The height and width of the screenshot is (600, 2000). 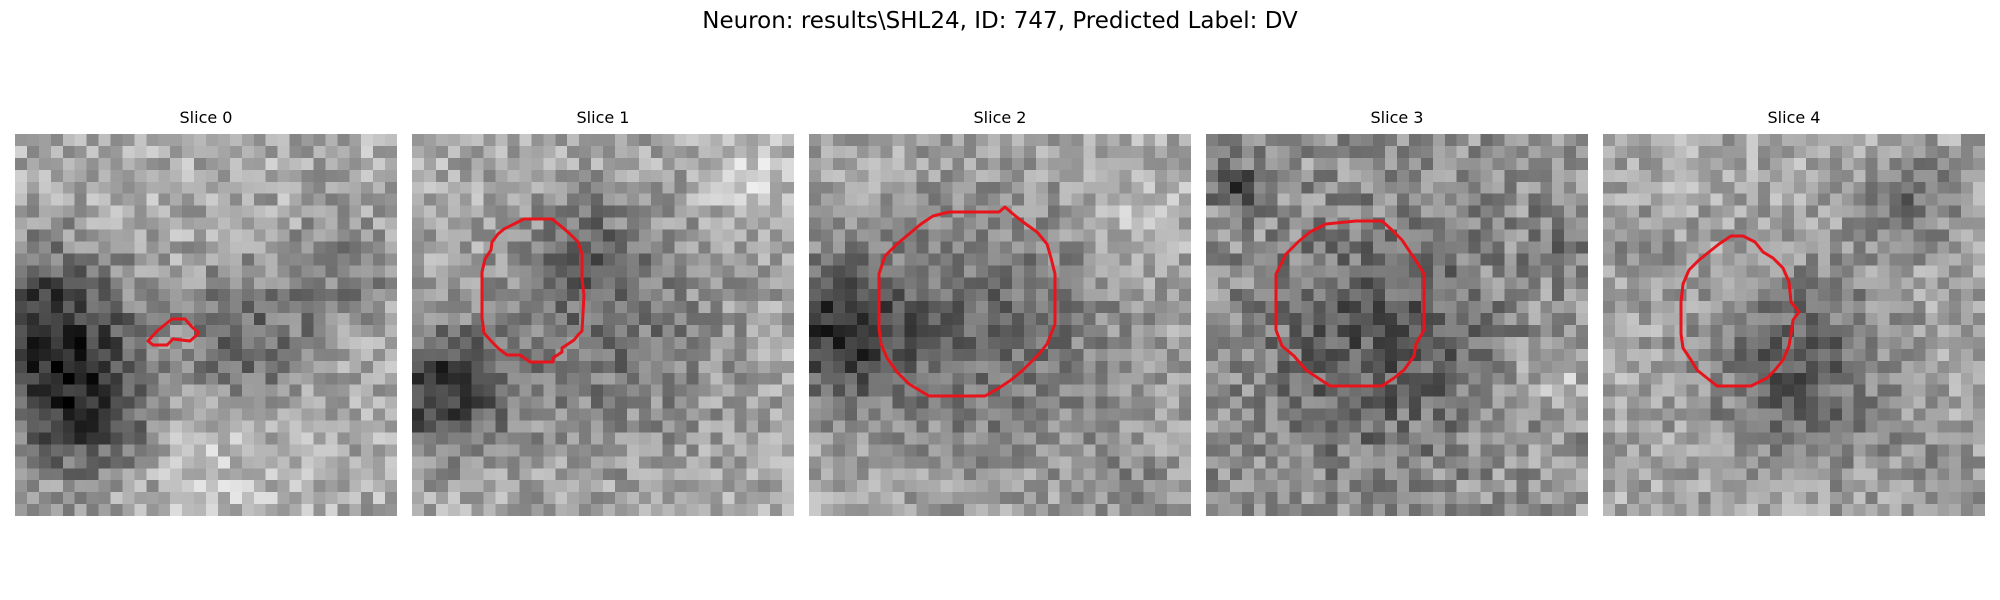 I want to click on slice-title-4: Slice 4, so click(x=1794, y=117).